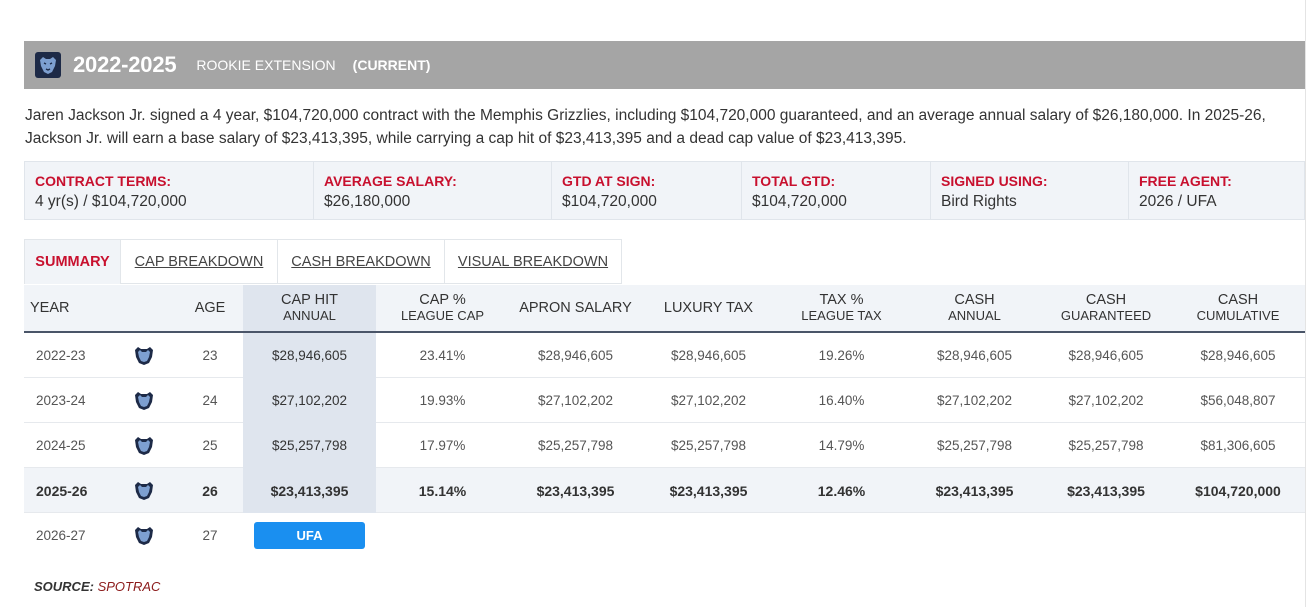 The image size is (1306, 607). What do you see at coordinates (708, 307) in the screenshot?
I see `col-luxury-tax: LUXURY TAX` at bounding box center [708, 307].